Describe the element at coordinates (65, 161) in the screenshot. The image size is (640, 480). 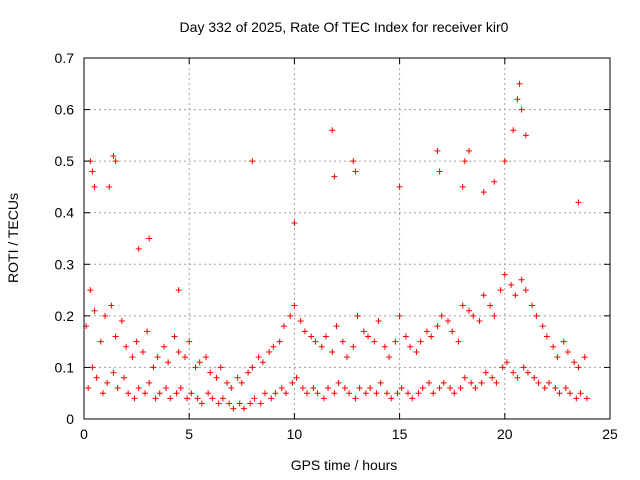
I see `y-tick-label: 0.5` at that location.